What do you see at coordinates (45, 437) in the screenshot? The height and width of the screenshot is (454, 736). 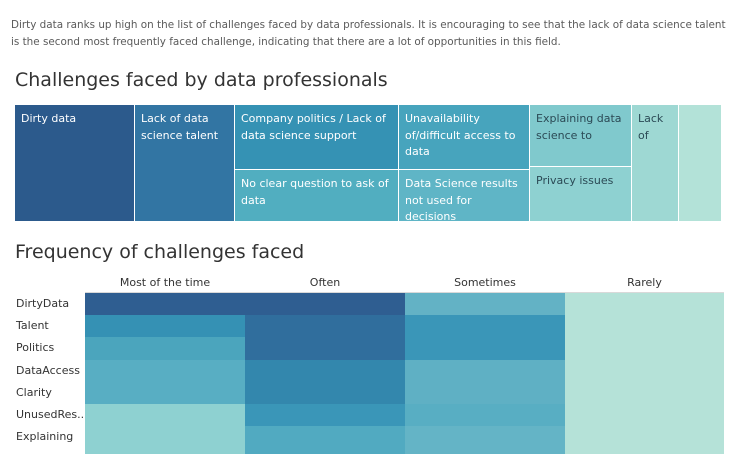 I see `heatmap-row-label: Explaining` at bounding box center [45, 437].